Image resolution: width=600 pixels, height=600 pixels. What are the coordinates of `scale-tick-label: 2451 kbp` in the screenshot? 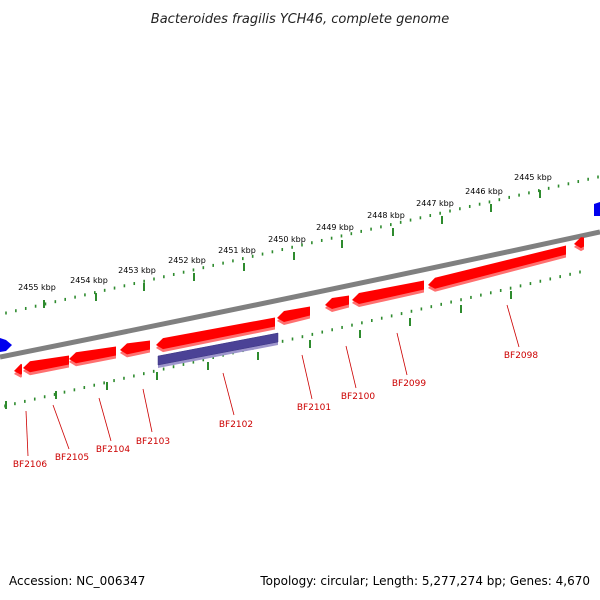 It's located at (237, 250).